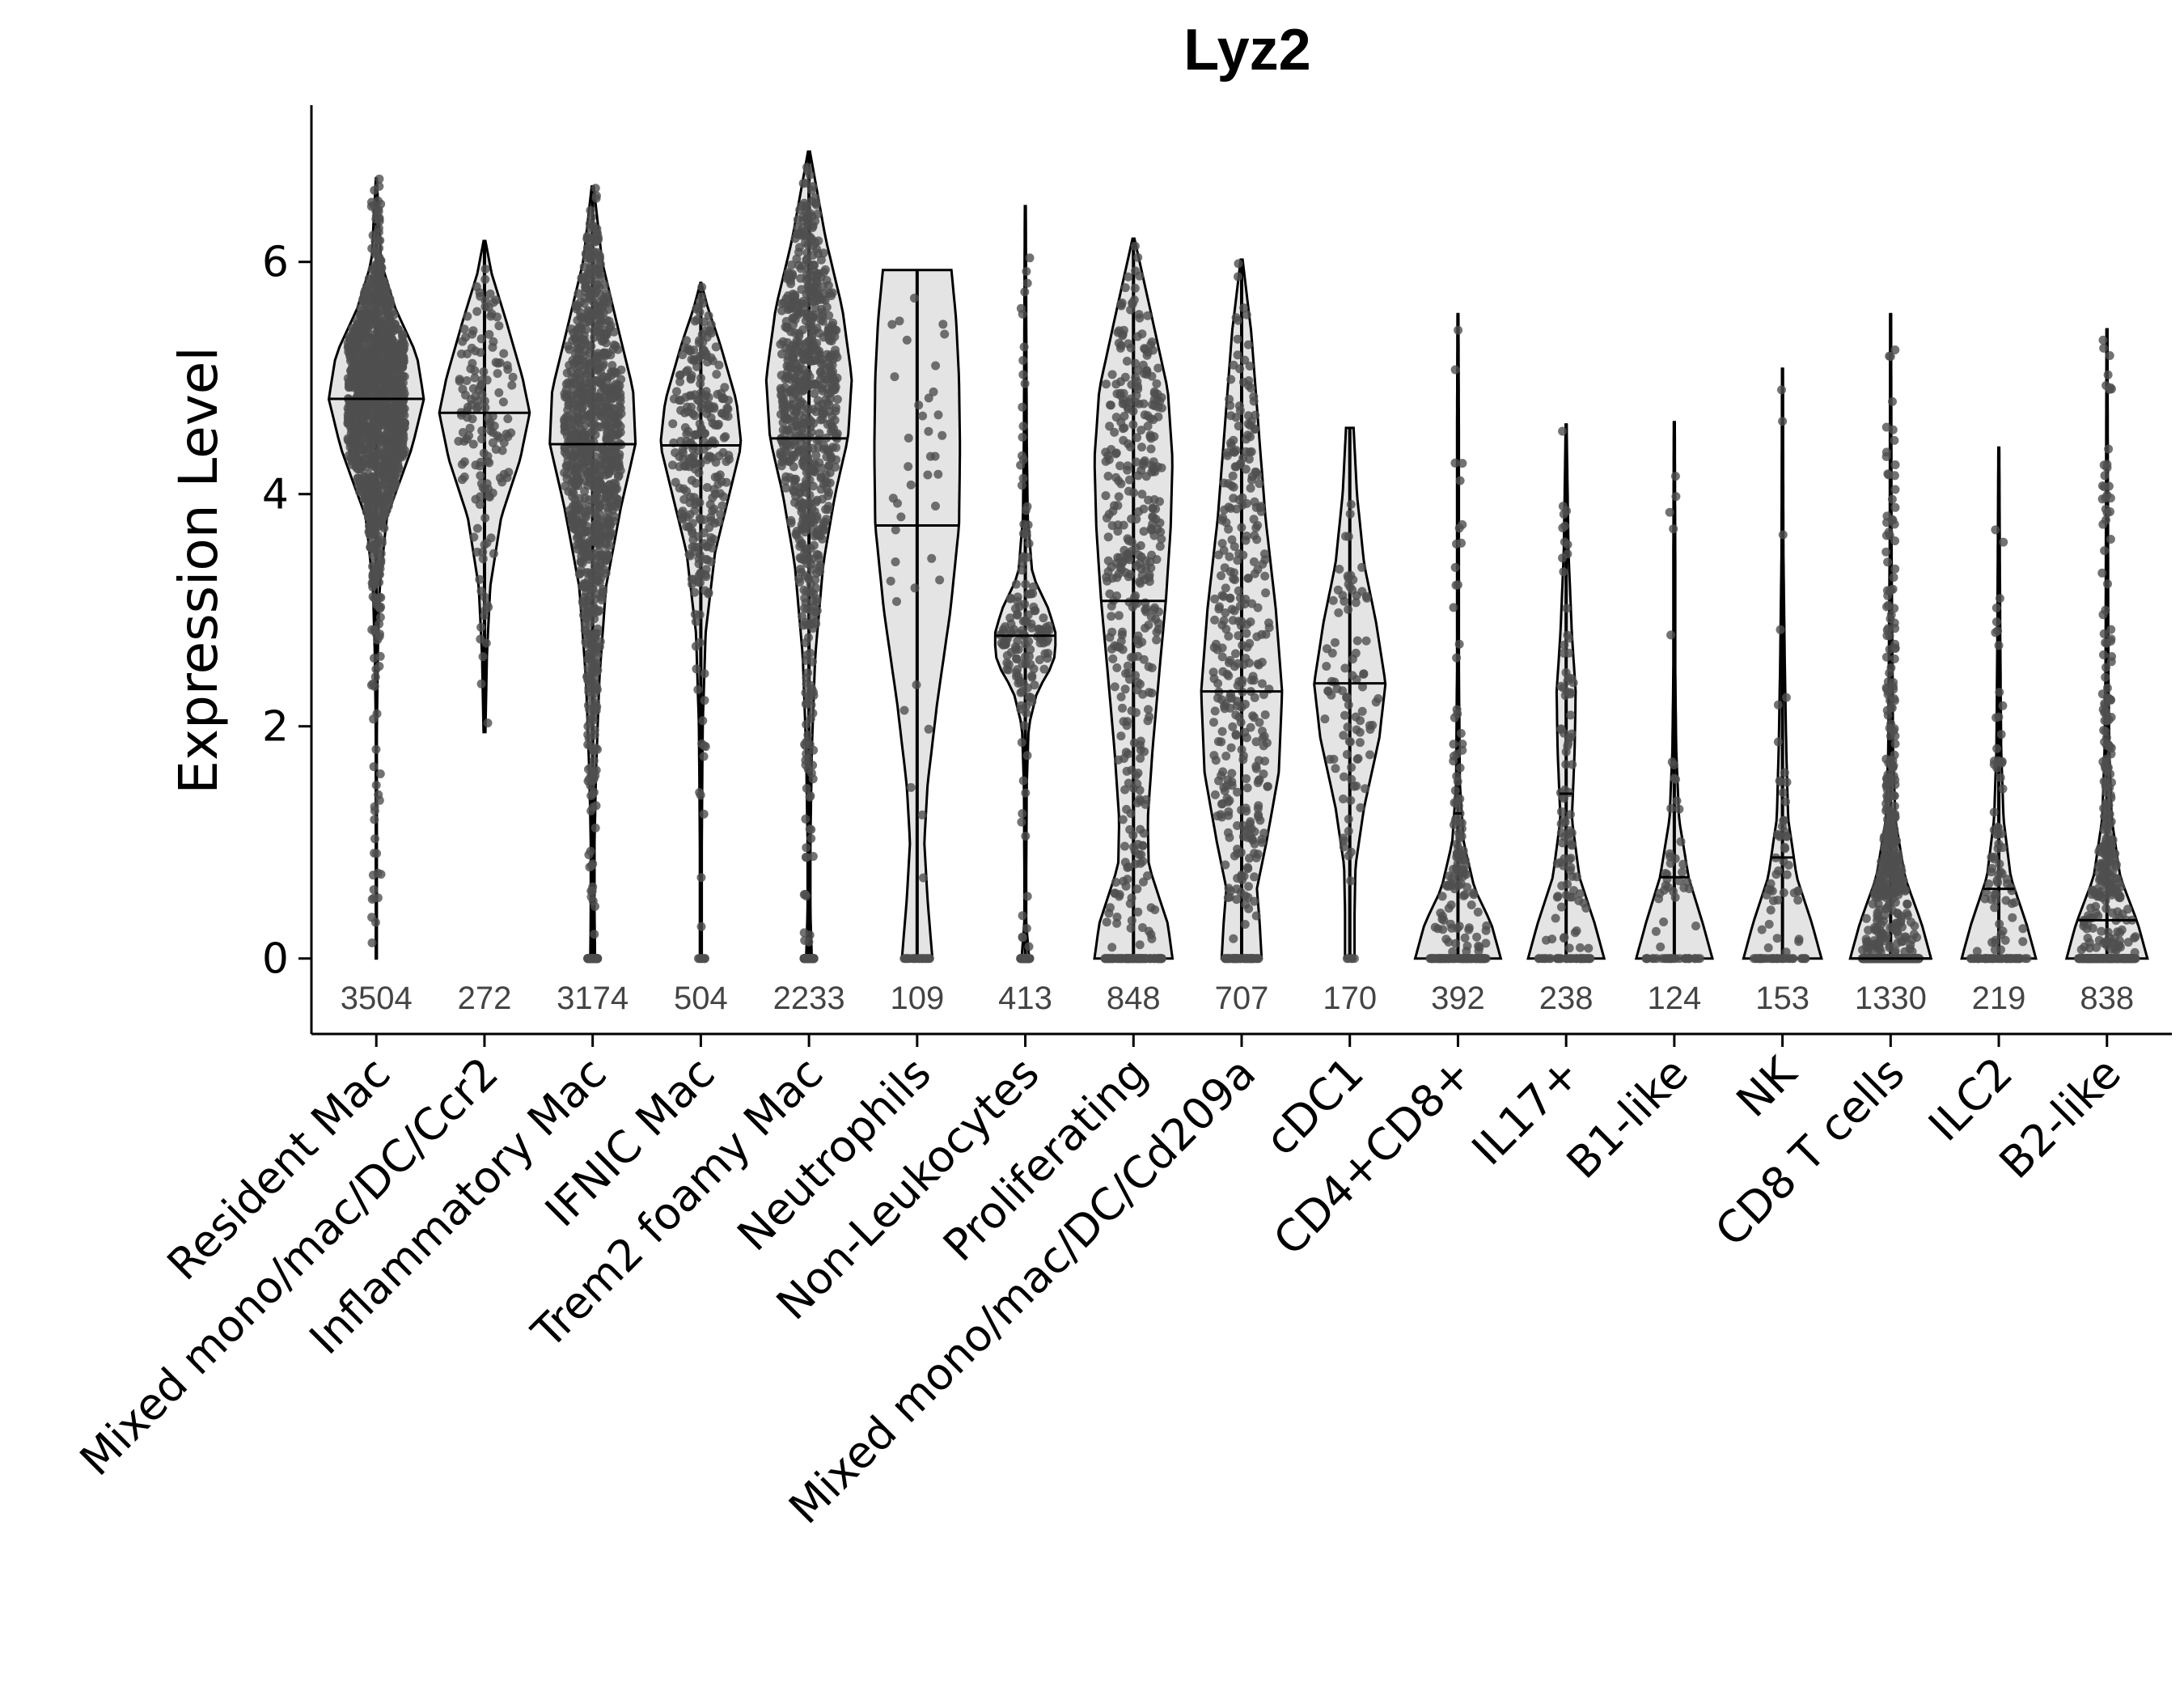 The width and height of the screenshot is (2184, 1699). What do you see at coordinates (198, 570) in the screenshot?
I see `y-axis-label: Expression Level` at bounding box center [198, 570].